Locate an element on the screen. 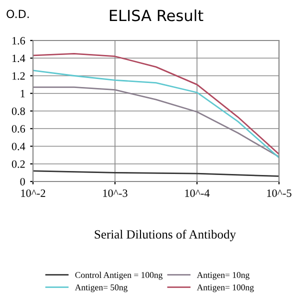  x-tick-label: 10^-4 is located at coordinates (197, 193).